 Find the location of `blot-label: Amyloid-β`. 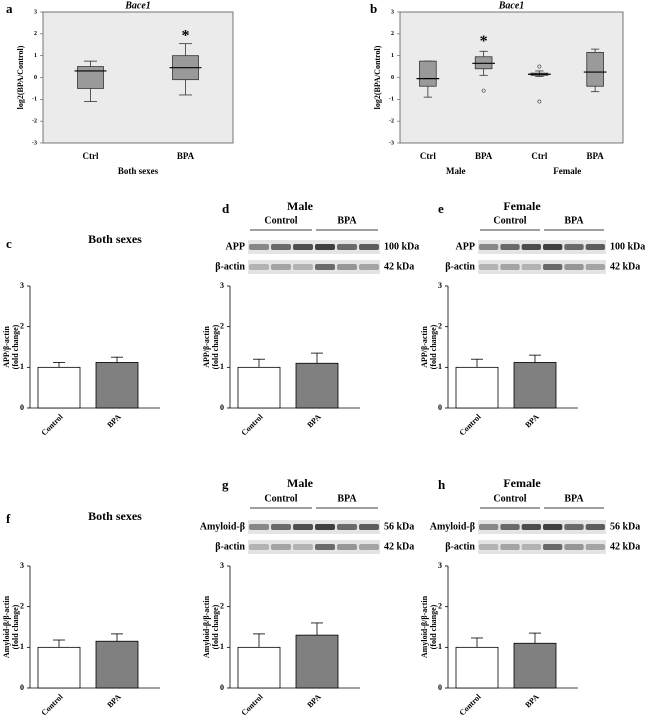

blot-label: Amyloid-β is located at coordinates (222, 526).